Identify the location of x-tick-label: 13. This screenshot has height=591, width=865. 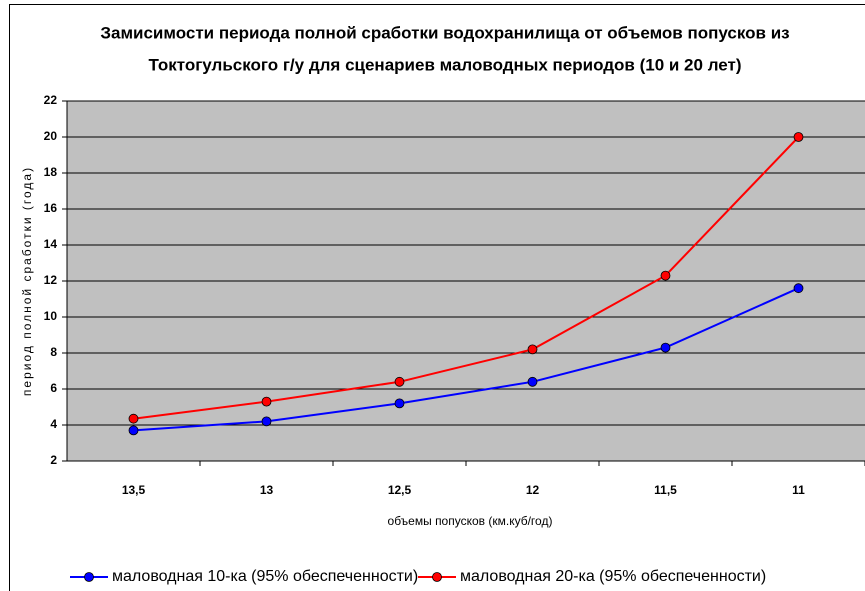
(267, 490).